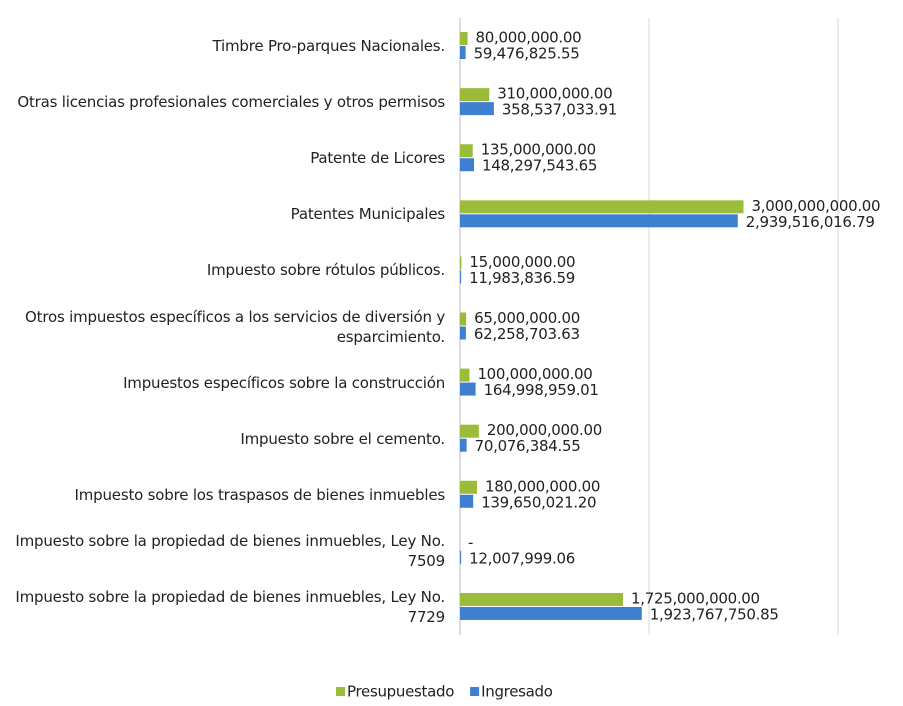 This screenshot has width=903, height=706. Describe the element at coordinates (517, 692) in the screenshot. I see `legend-label: Ingresado` at that location.